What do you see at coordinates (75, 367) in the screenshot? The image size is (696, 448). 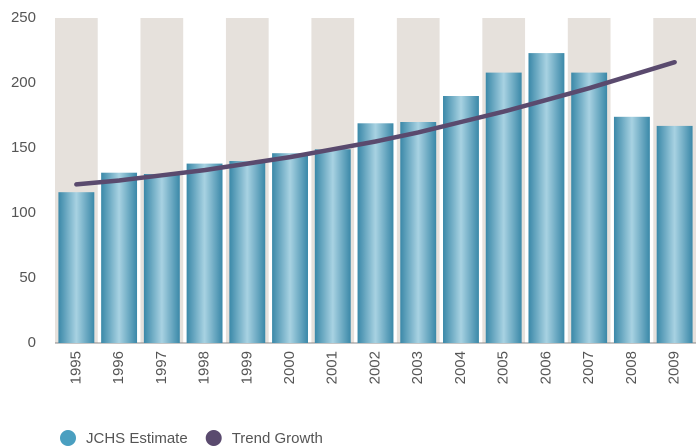 I see `x-tick-label: 1995` at bounding box center [75, 367].